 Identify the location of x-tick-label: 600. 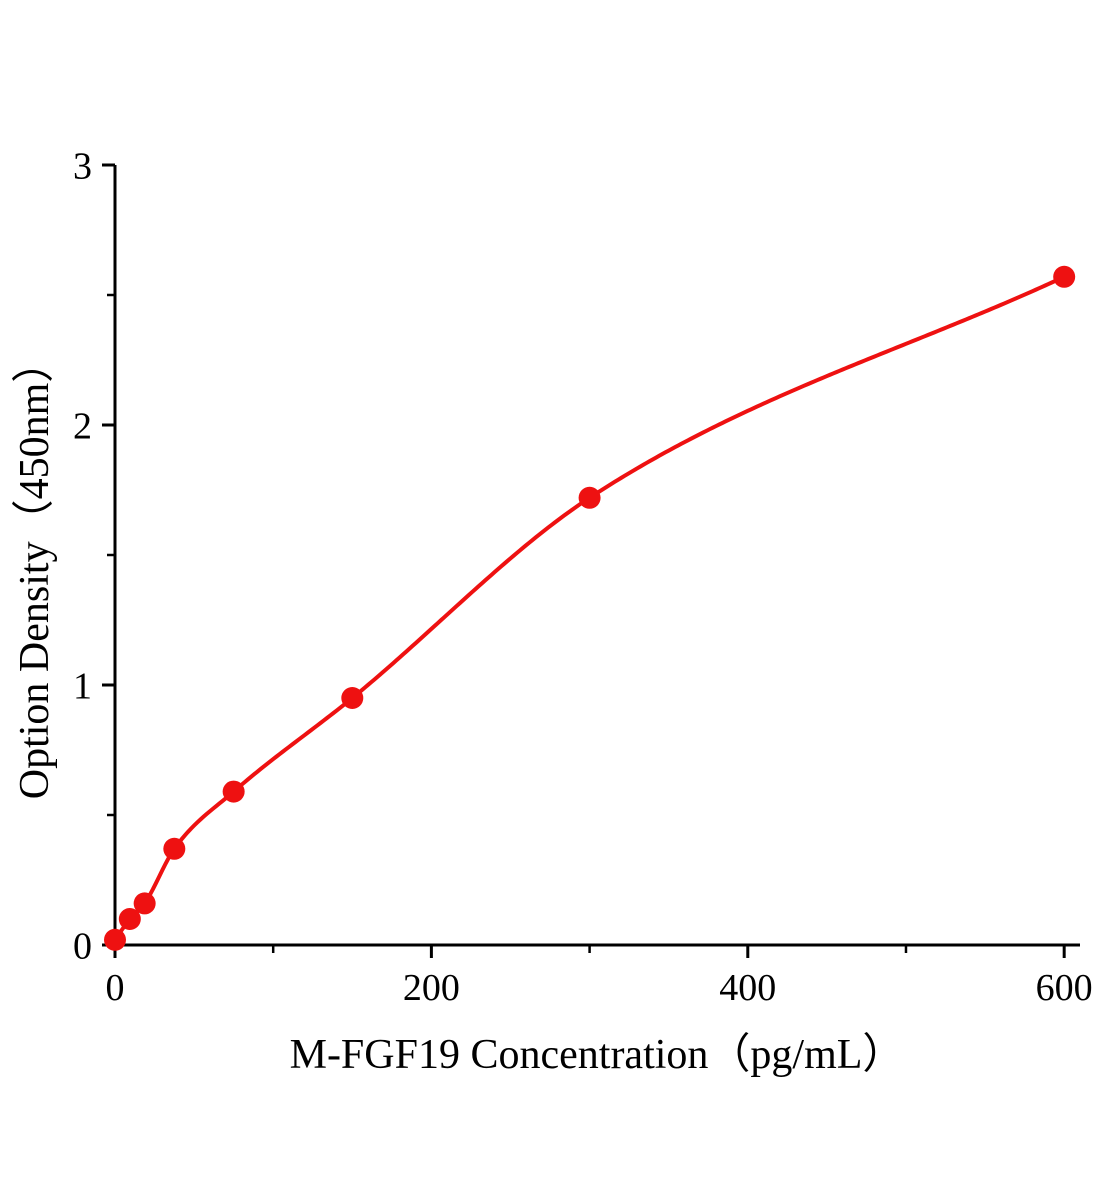
(1064, 988).